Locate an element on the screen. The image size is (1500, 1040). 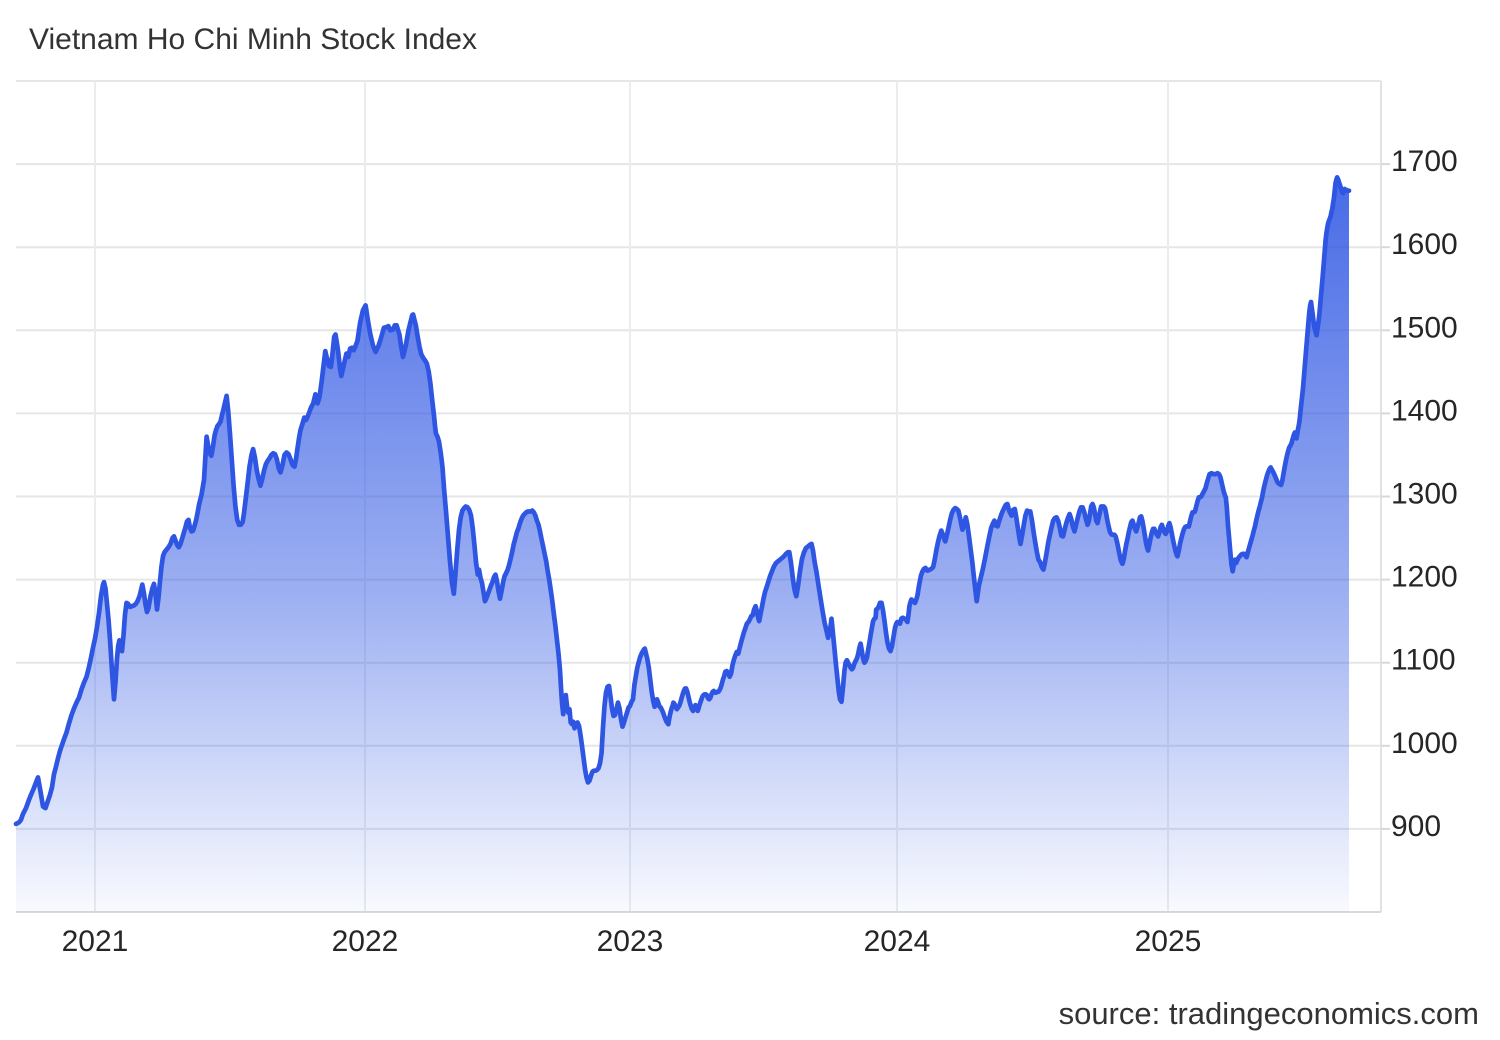
svg-text: 1400 is located at coordinates (1424, 410).